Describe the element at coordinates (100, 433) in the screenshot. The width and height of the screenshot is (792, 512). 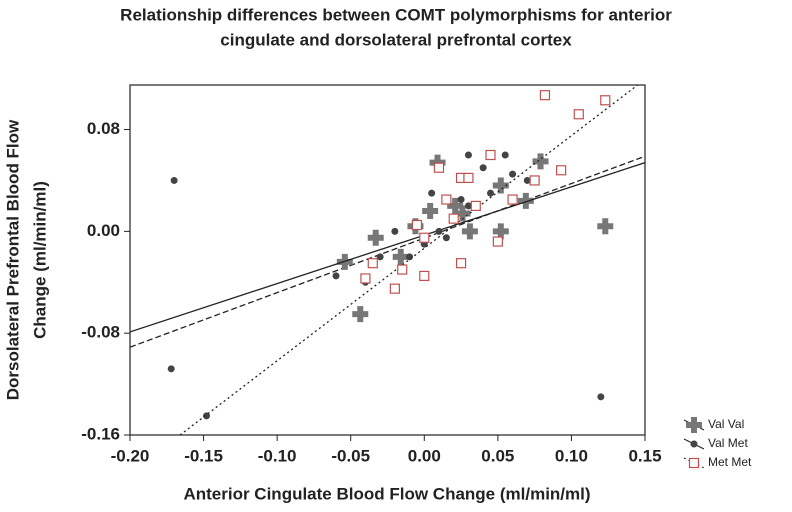
I see `y-tick-label: -0.16` at that location.